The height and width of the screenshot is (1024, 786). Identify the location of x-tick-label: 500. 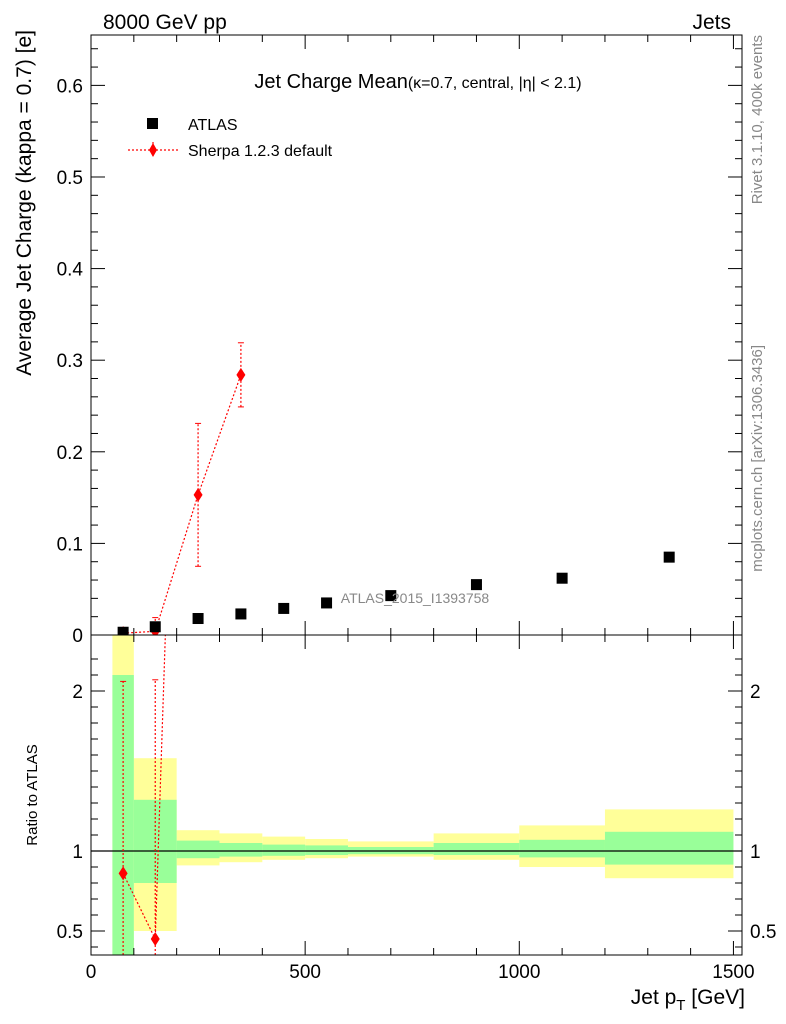
(305, 972).